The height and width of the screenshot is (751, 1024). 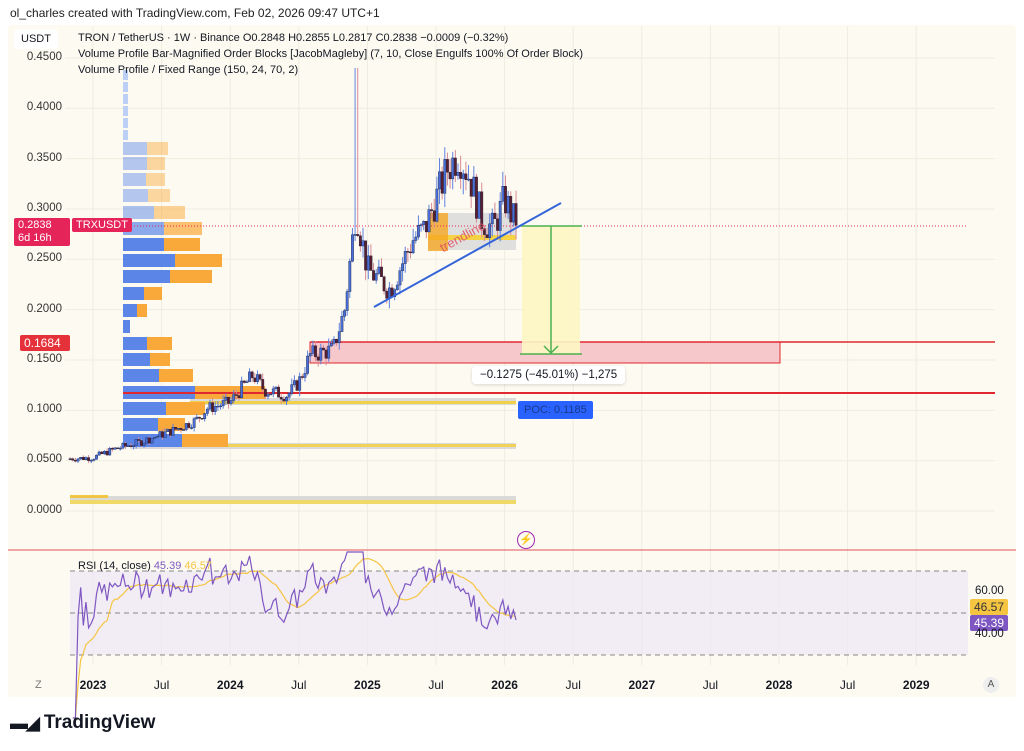 What do you see at coordinates (467, 255) in the screenshot?
I see `trendline` at bounding box center [467, 255].